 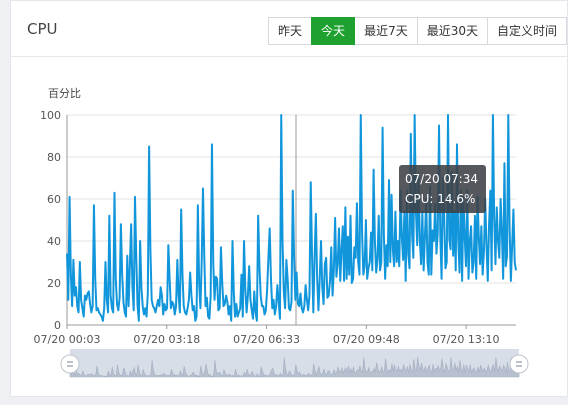 I want to click on tooltip-value: CPU: 14.6%, so click(x=440, y=199).